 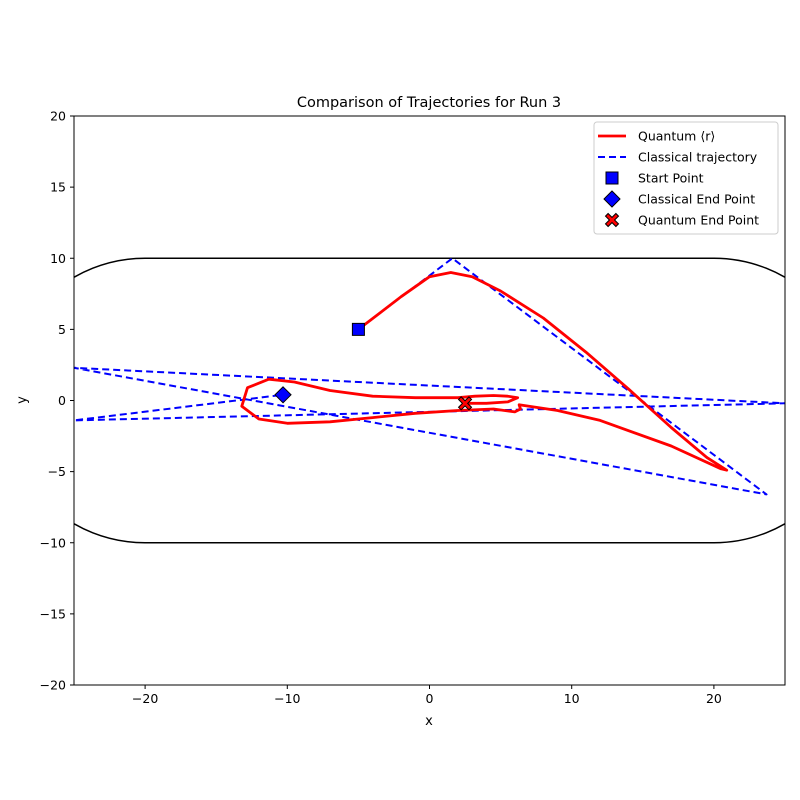 What do you see at coordinates (612, 199) in the screenshot?
I see `legend-handle-classical-end` at bounding box center [612, 199].